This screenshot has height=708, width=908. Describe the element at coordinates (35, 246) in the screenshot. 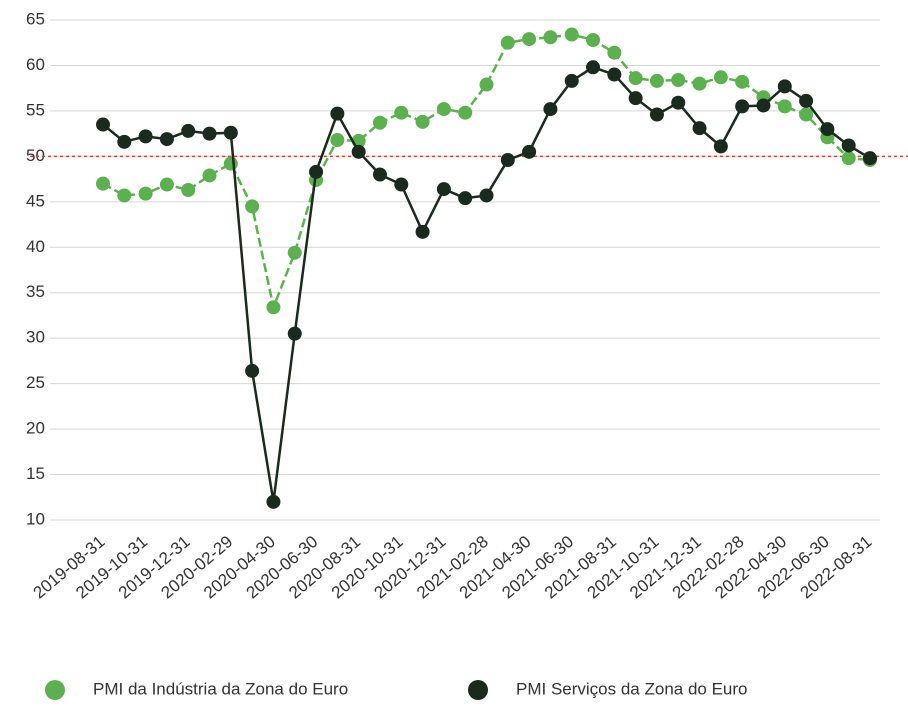

I see `y-tick-label: 40` at that location.